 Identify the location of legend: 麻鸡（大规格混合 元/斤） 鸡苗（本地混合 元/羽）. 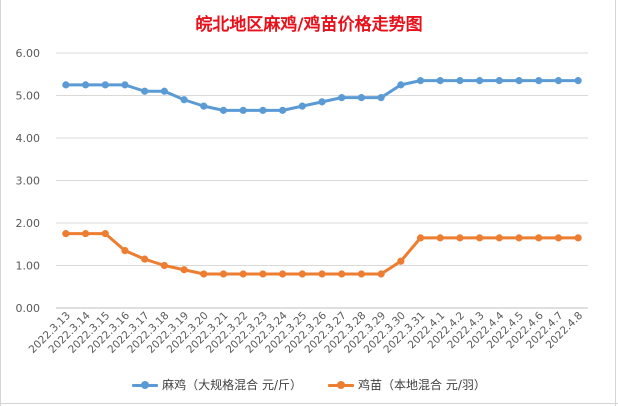
(309, 384).